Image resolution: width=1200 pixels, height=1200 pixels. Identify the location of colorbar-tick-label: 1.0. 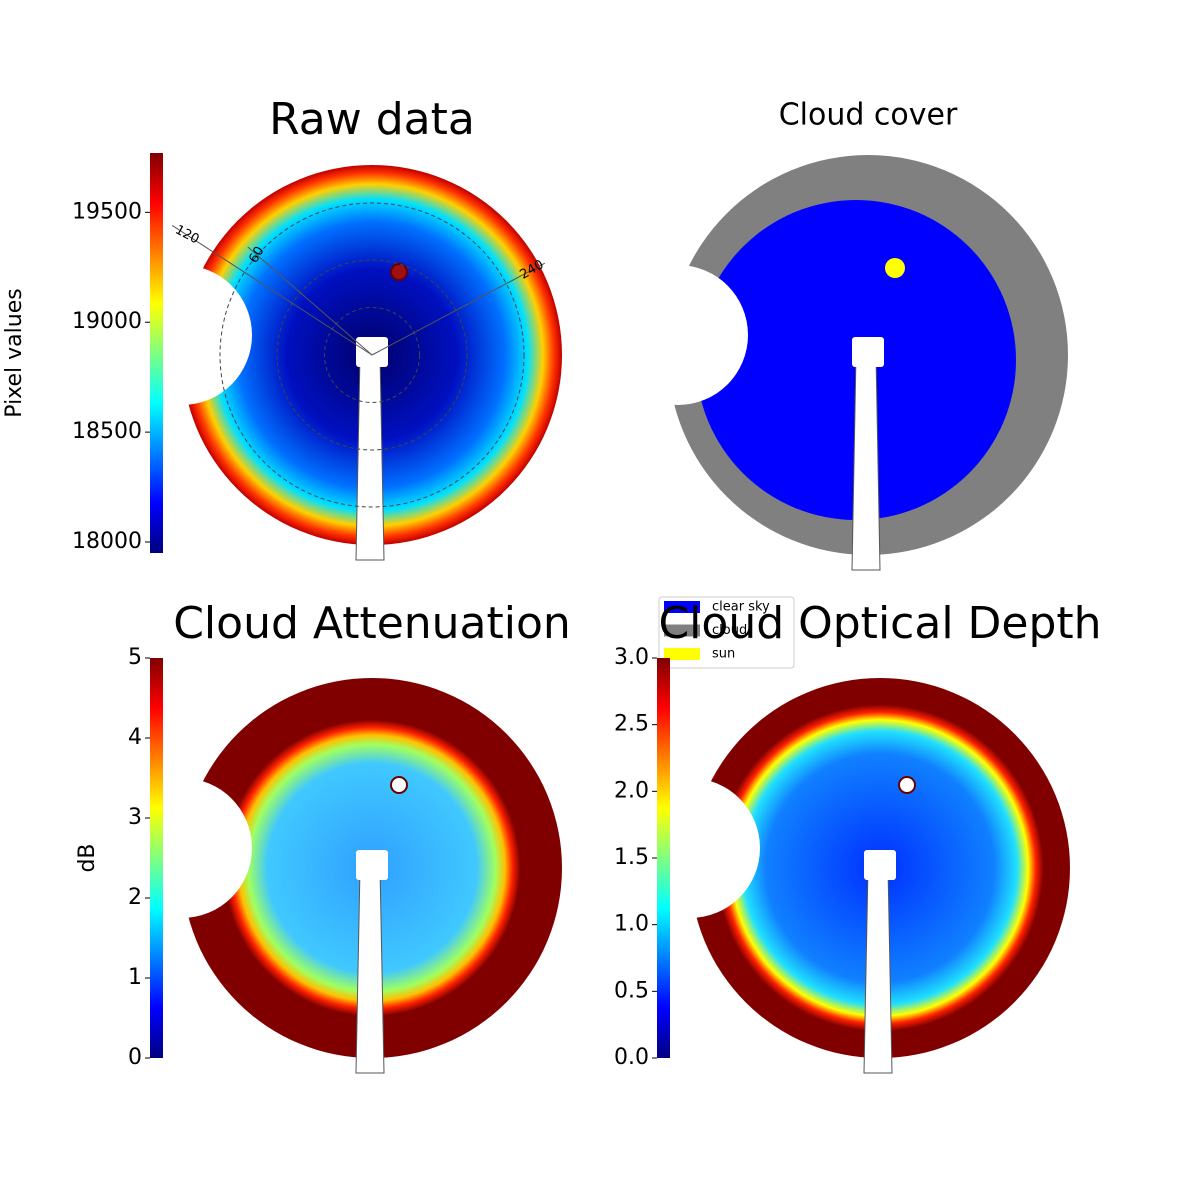
(631, 924).